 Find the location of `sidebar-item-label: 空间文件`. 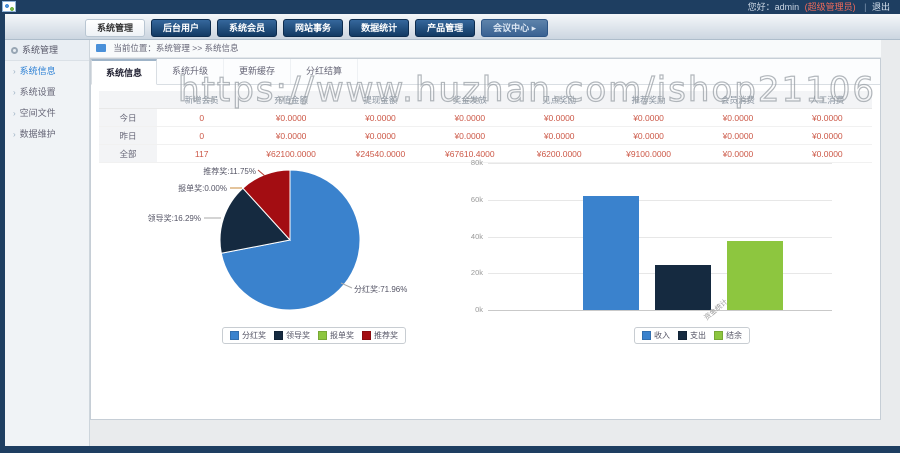

sidebar-item-label: 空间文件 is located at coordinates (37, 113).